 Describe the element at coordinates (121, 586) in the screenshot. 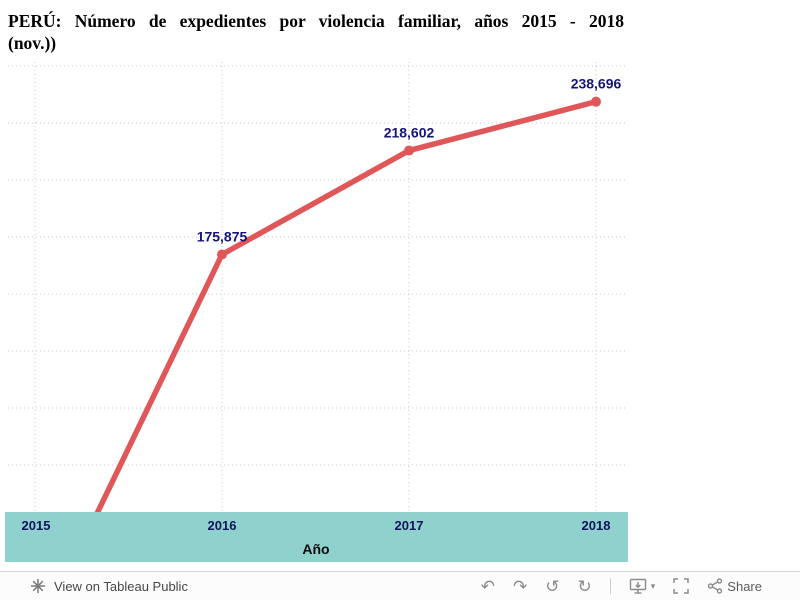

I see `view-on-tableau-label: View on Tableau Public` at that location.